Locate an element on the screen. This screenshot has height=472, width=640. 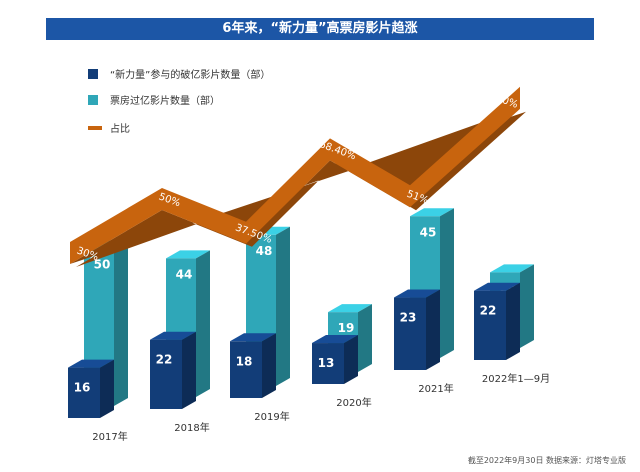
category-label-4: 2021年 is located at coordinates (435, 388).